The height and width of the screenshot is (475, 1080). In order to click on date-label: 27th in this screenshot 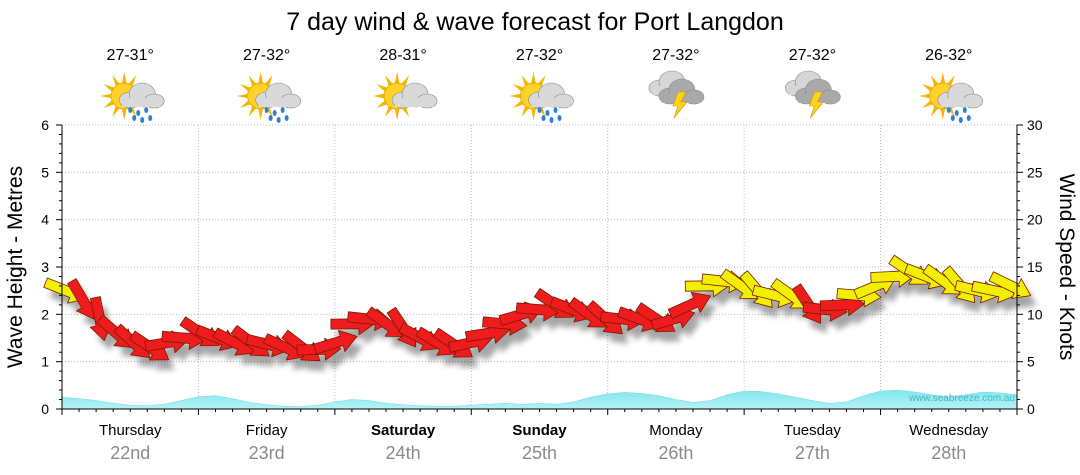, I will do `click(812, 453)`.